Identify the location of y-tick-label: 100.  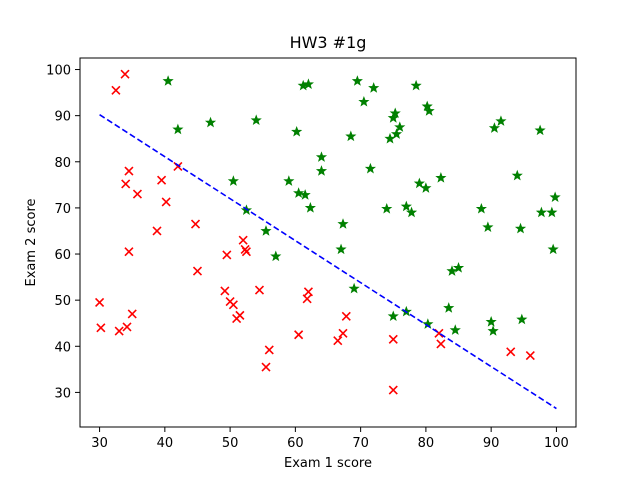
(58, 71).